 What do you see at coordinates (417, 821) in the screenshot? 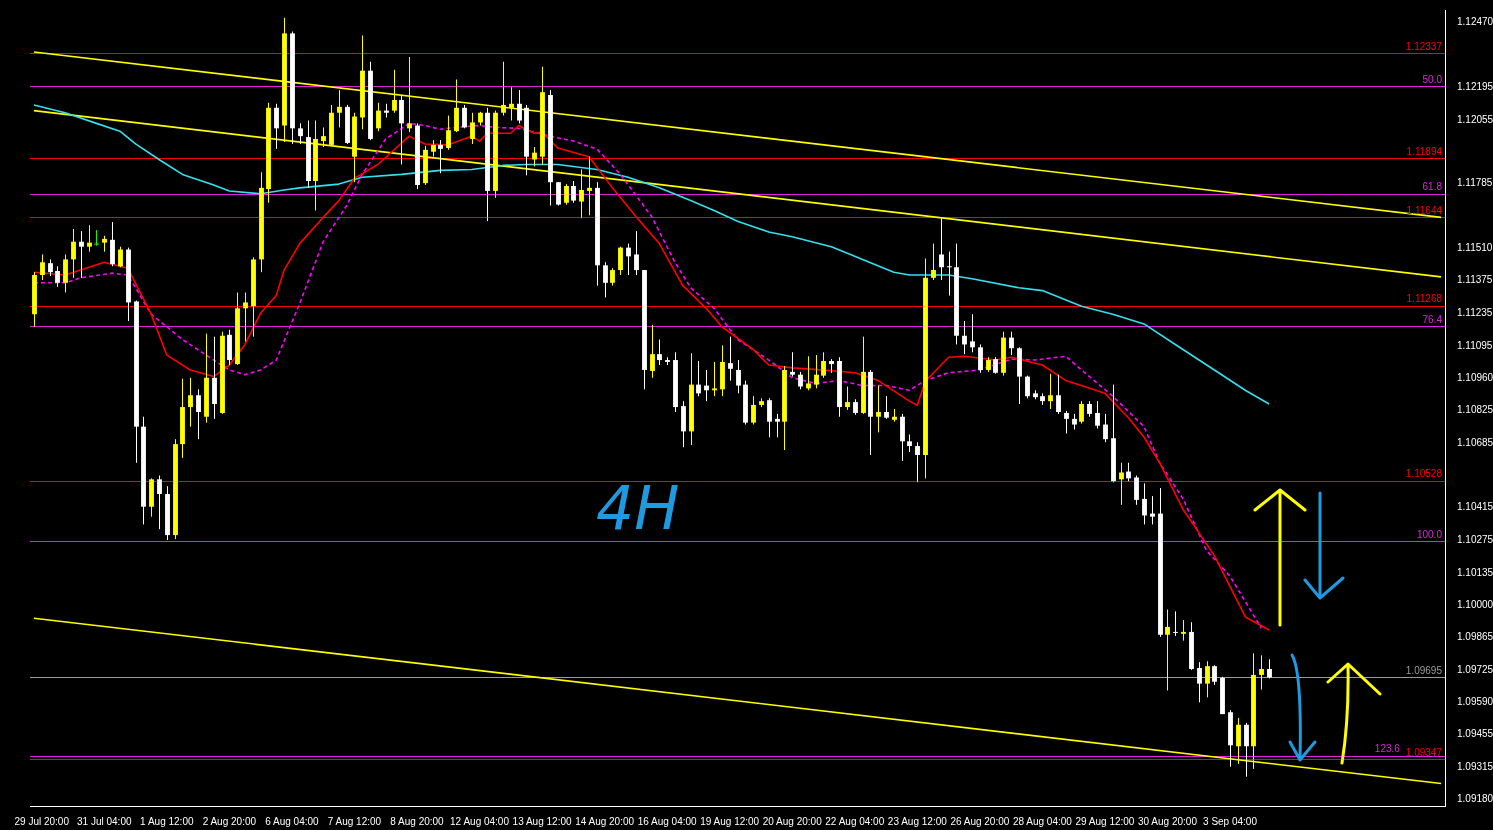
I see `x-tick-label: 8 Aug 20:00` at bounding box center [417, 821].